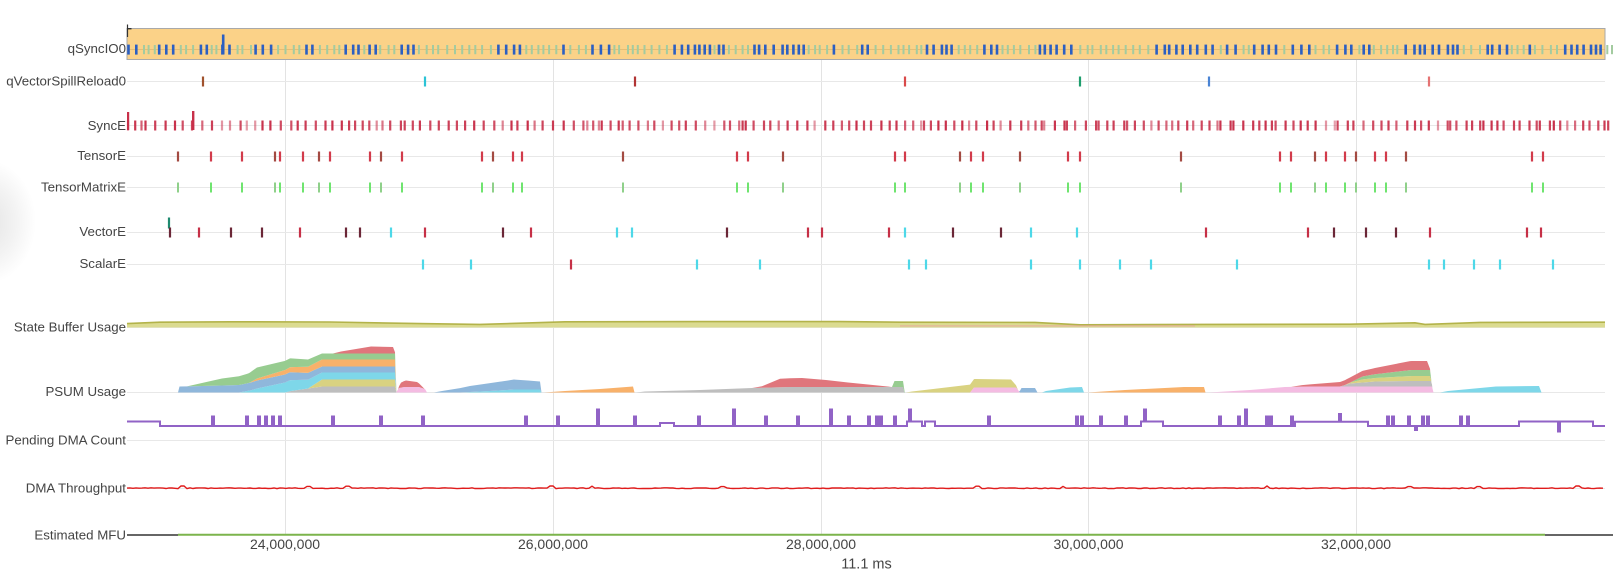  What do you see at coordinates (107, 125) in the screenshot?
I see `svg-text: SyncE` at bounding box center [107, 125].